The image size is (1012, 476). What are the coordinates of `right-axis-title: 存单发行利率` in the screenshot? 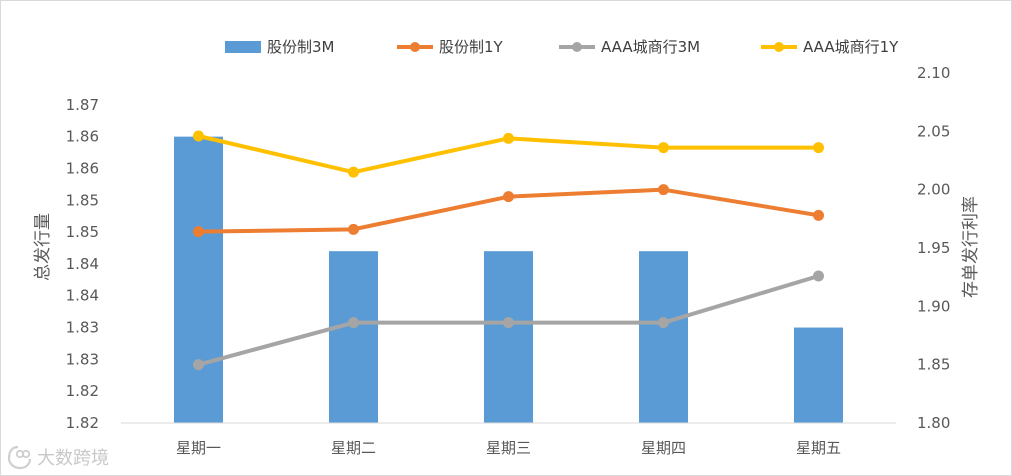 It's located at (971, 247).